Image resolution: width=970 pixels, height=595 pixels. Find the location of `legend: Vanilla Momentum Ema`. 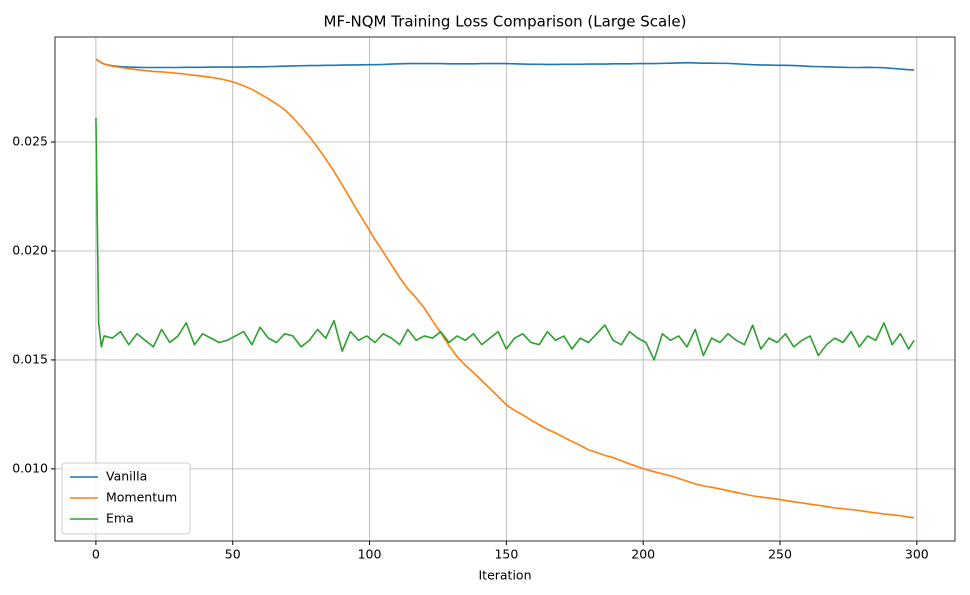

legend: Vanilla Momentum Ema is located at coordinates (126, 498).